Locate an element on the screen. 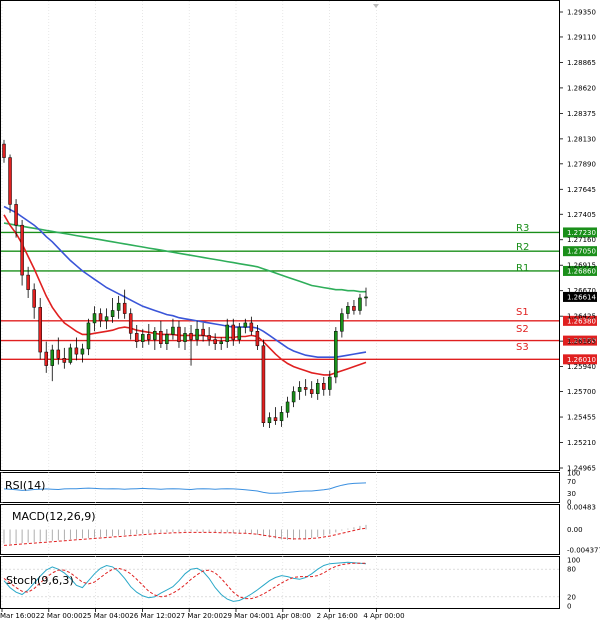  price-tick-label: 1.29350 is located at coordinates (581, 13).